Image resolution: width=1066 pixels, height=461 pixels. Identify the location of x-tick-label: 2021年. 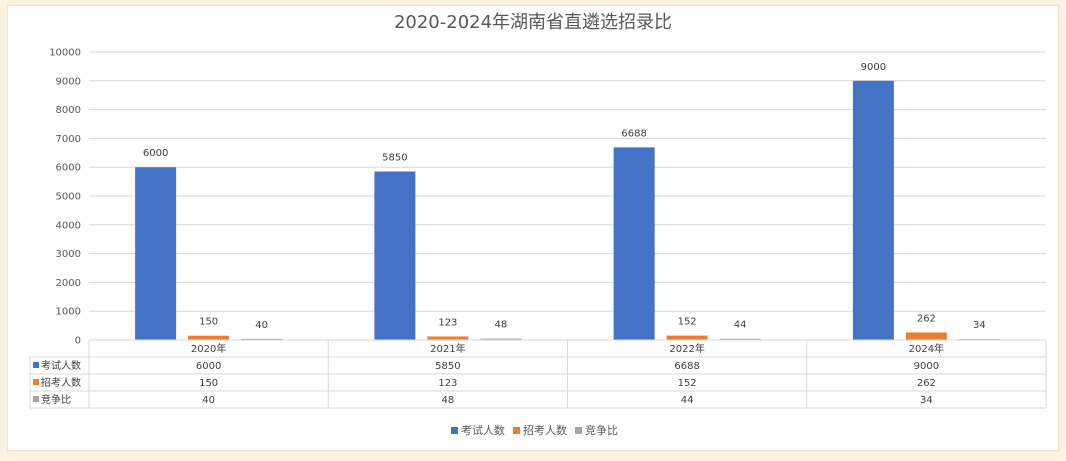
(447, 348).